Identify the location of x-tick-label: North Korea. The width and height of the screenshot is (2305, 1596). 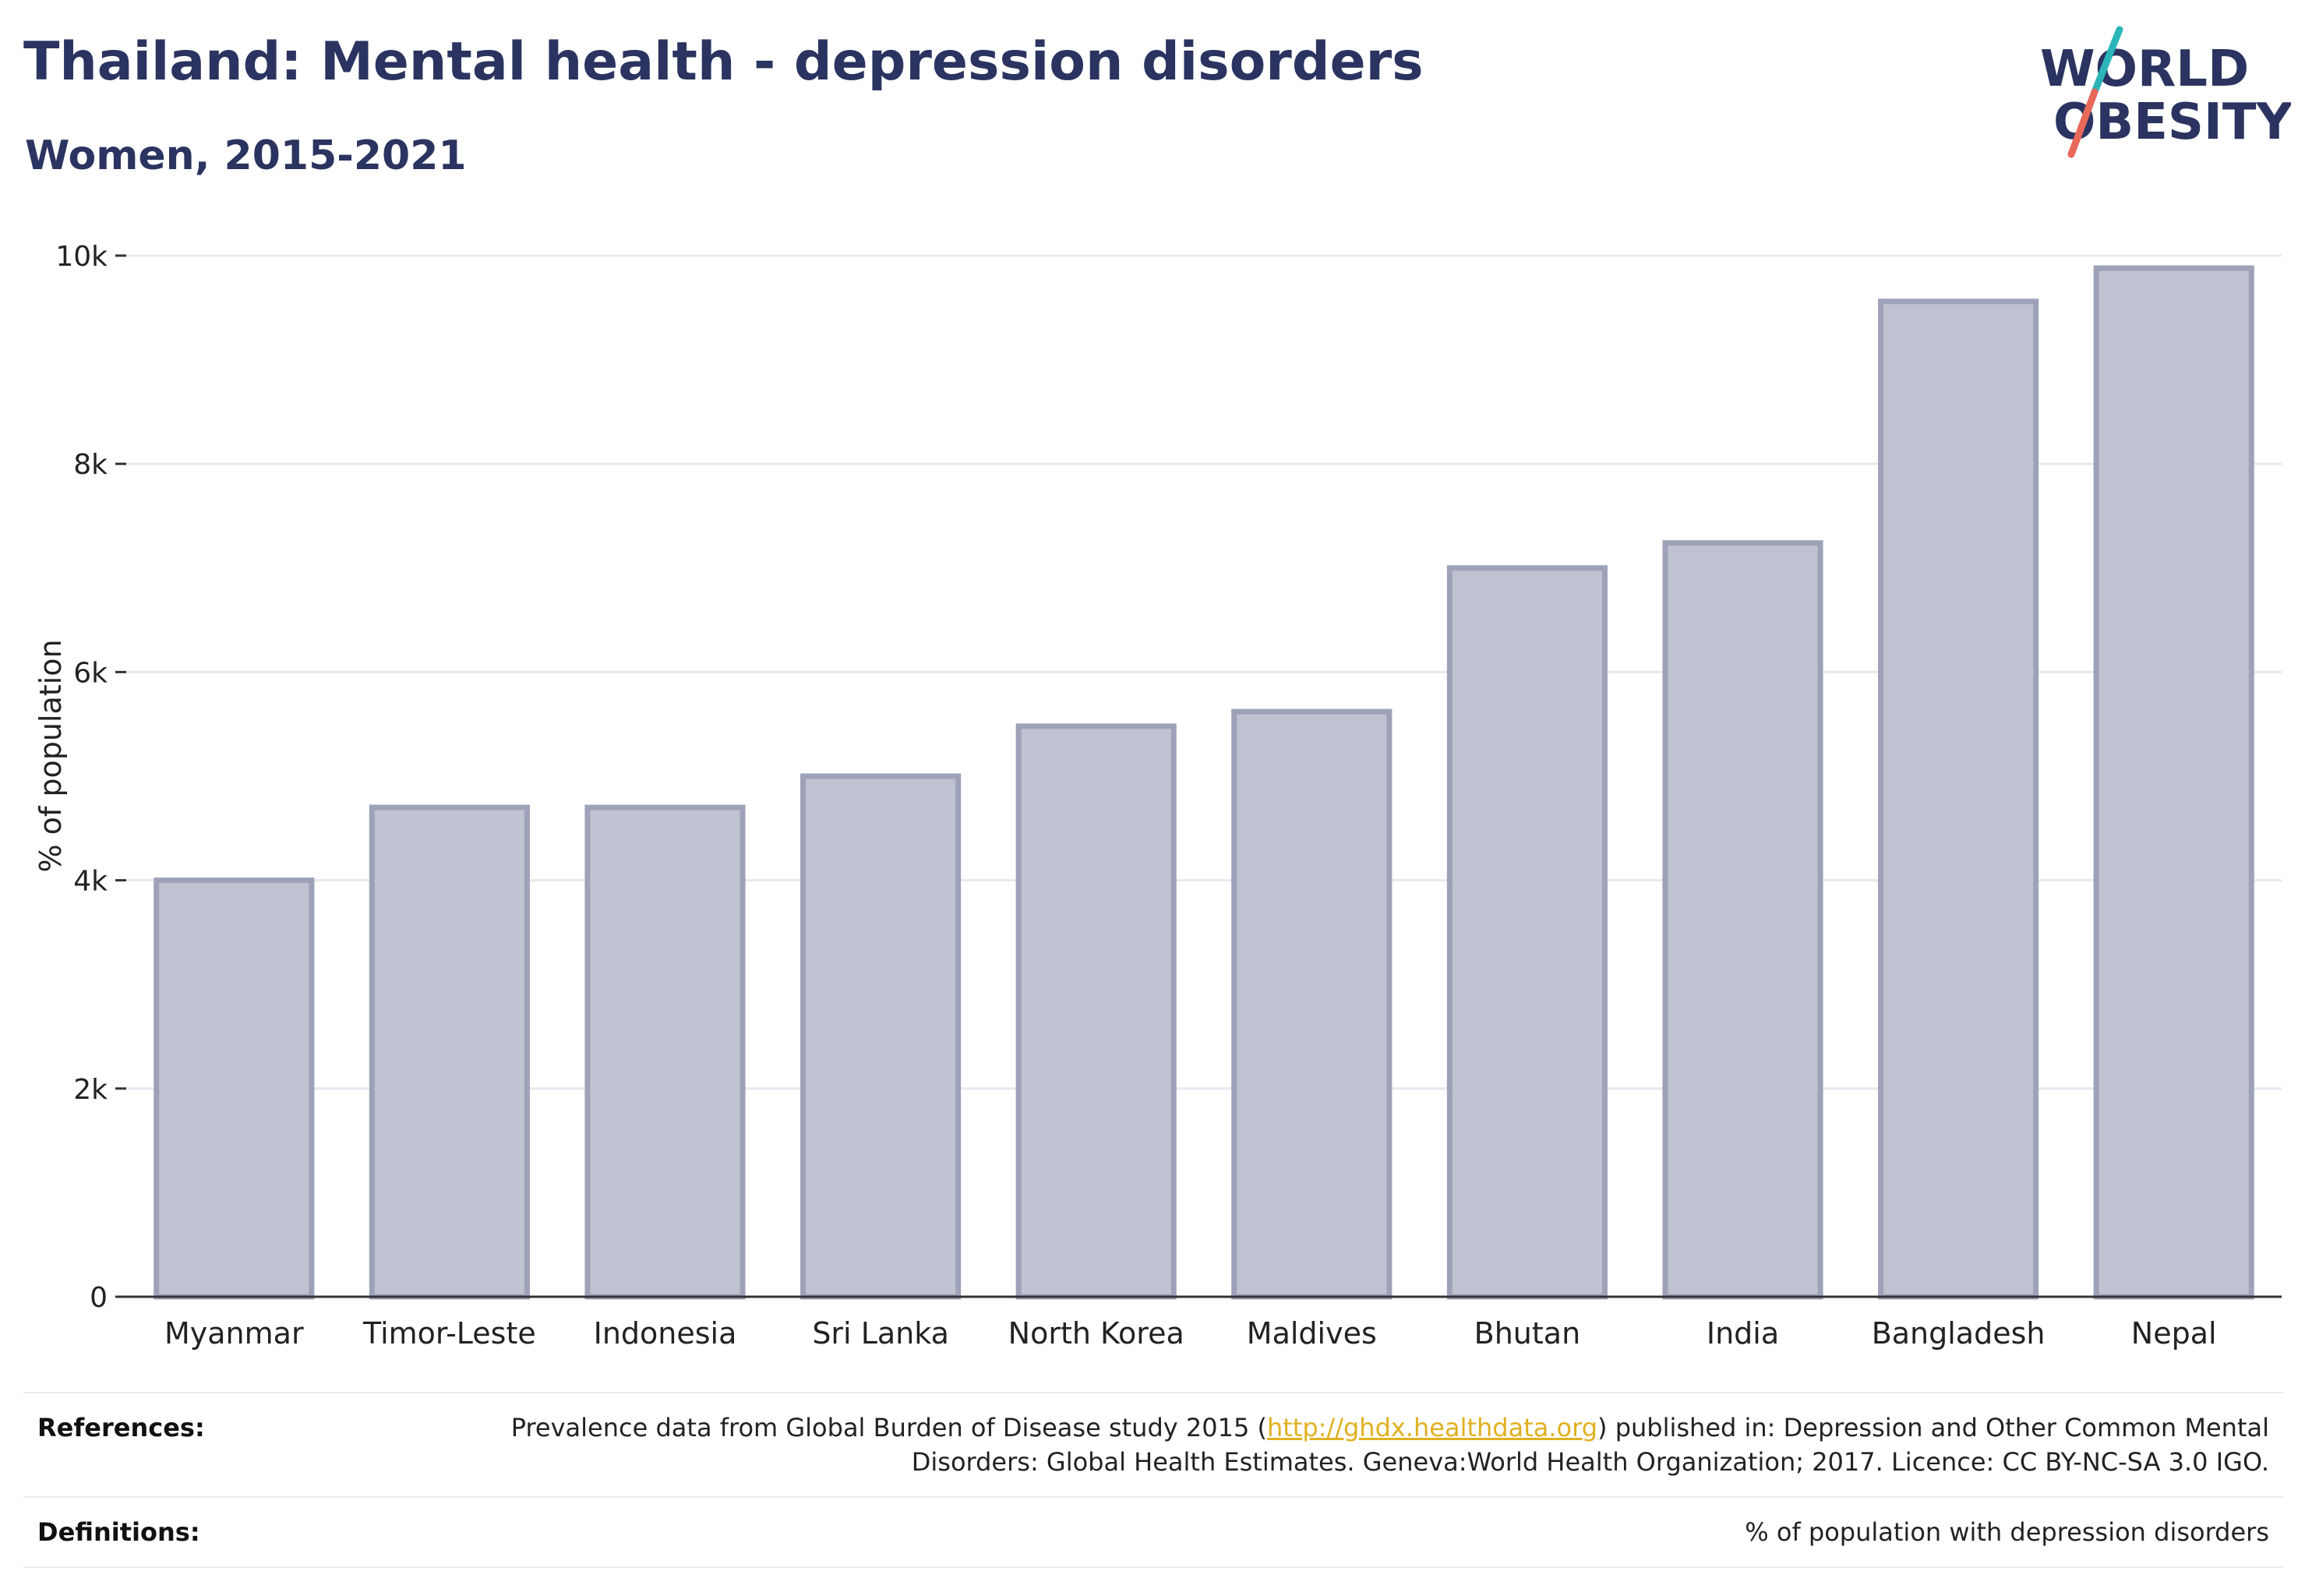
(1096, 1333).